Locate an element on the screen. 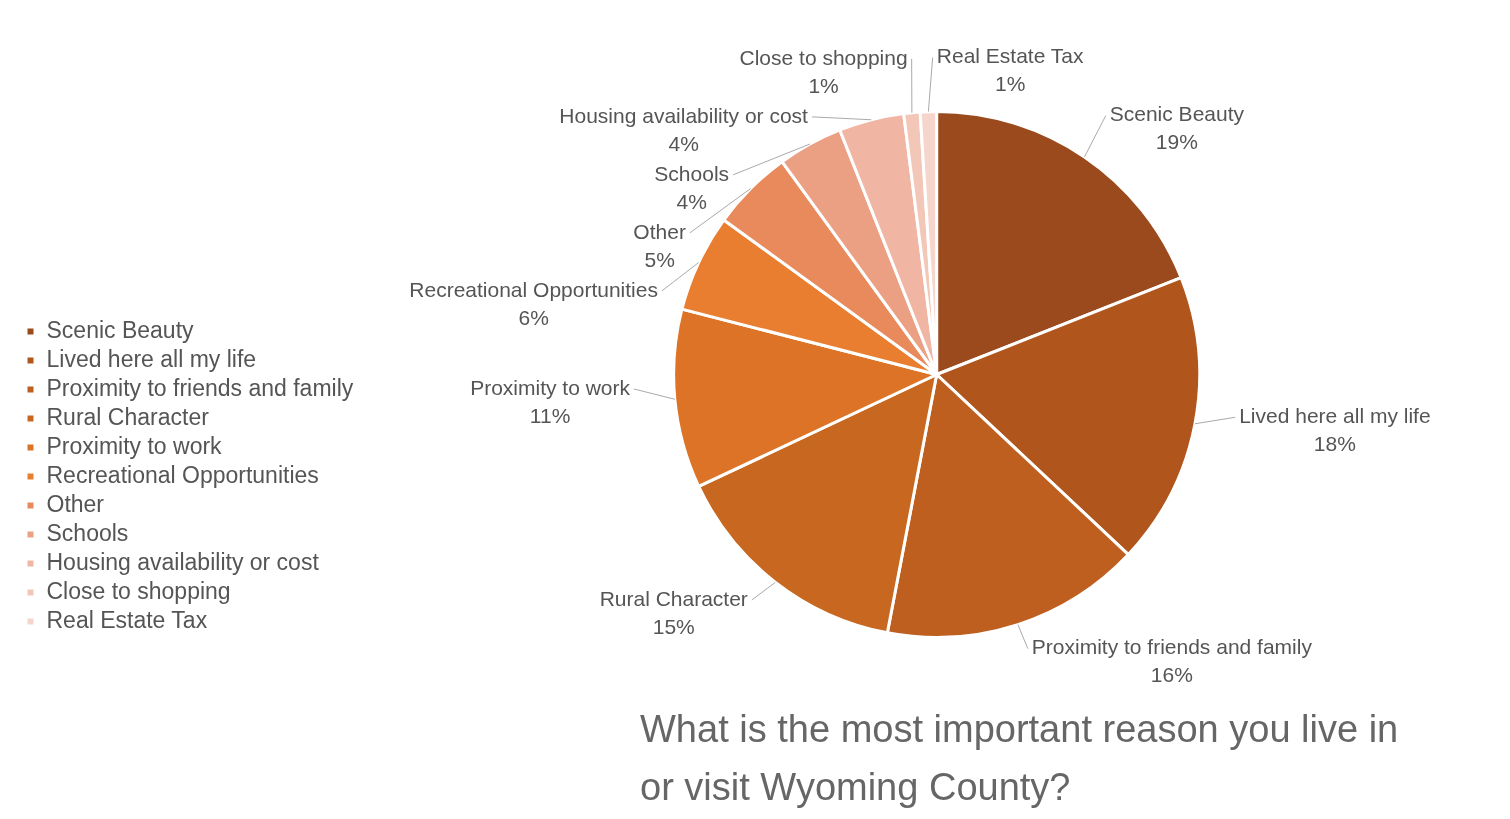  legend-label: Proximity to work is located at coordinates (134, 445).